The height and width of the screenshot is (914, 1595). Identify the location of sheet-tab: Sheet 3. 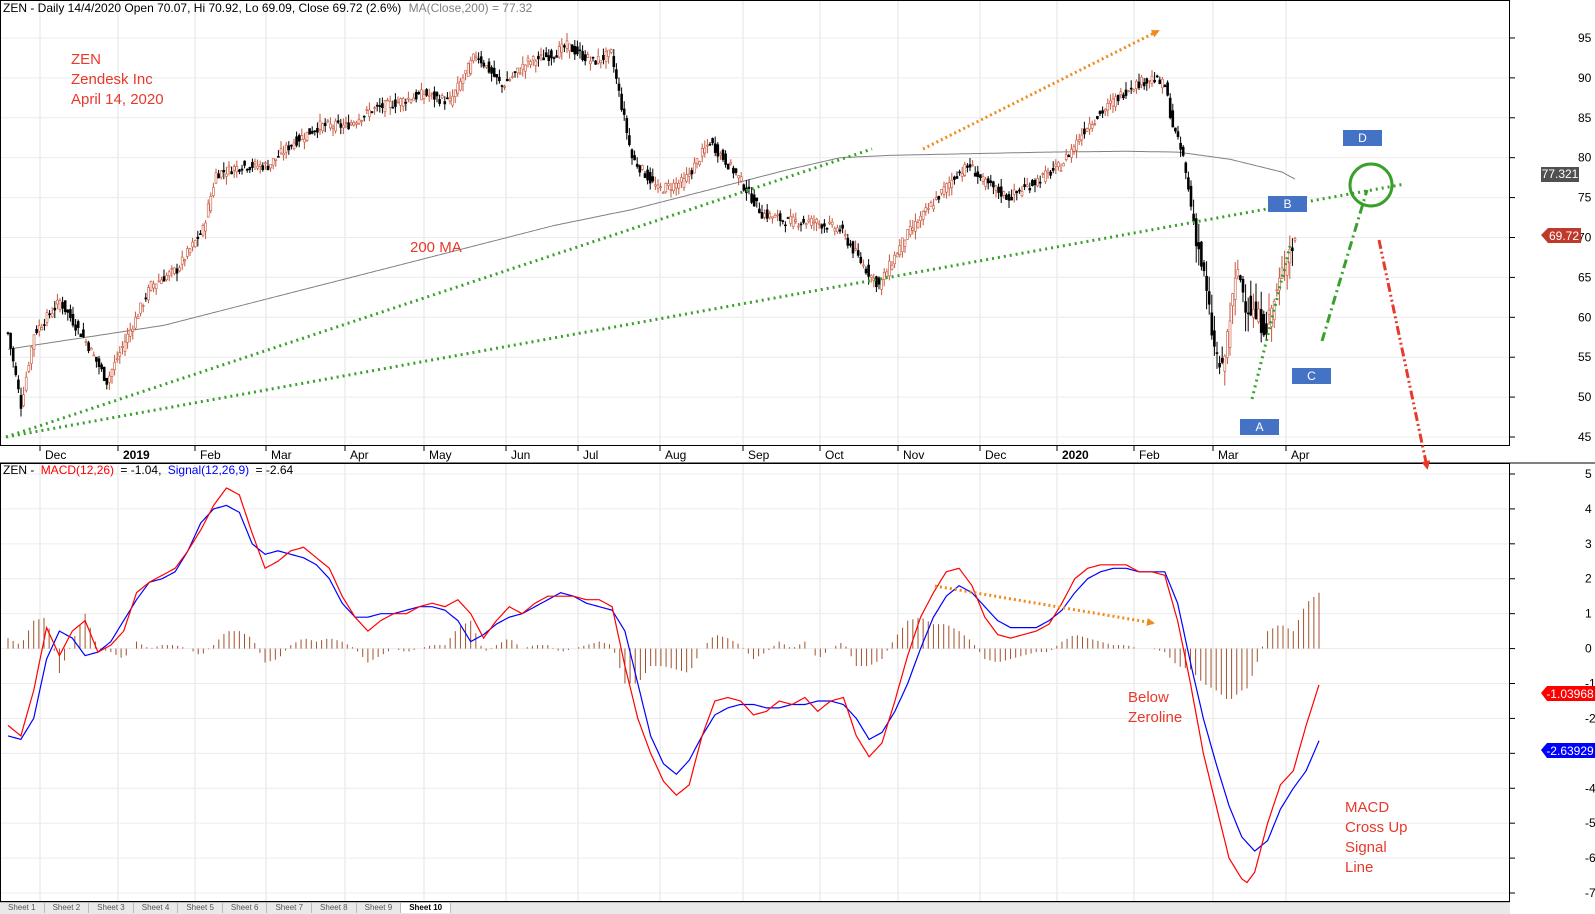
(111, 908).